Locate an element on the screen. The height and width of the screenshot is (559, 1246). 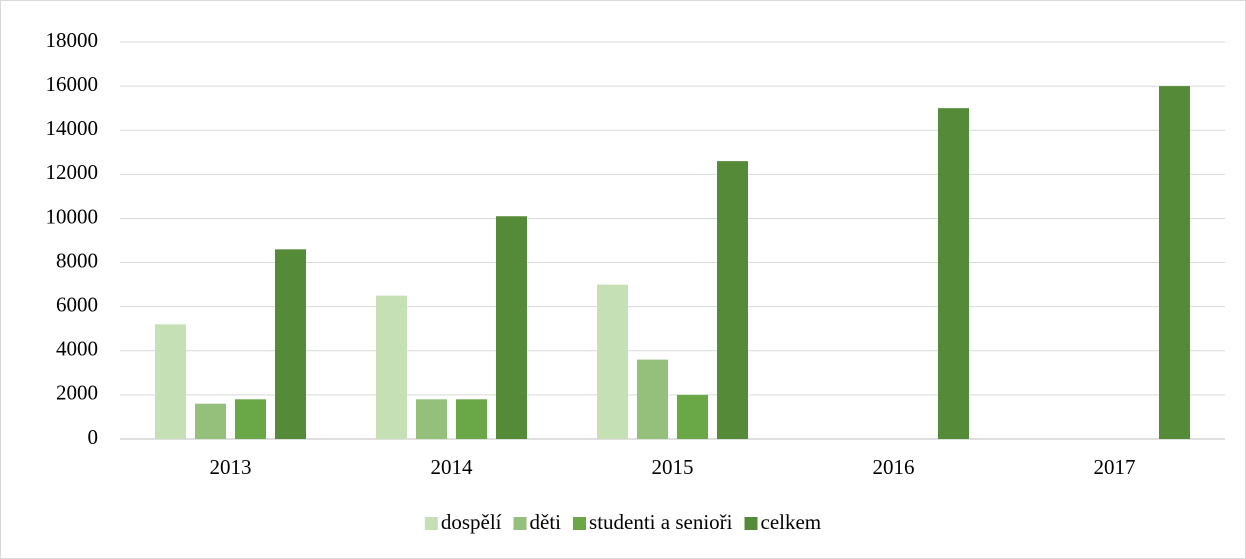
x-tick-label: 2013 is located at coordinates (231, 467).